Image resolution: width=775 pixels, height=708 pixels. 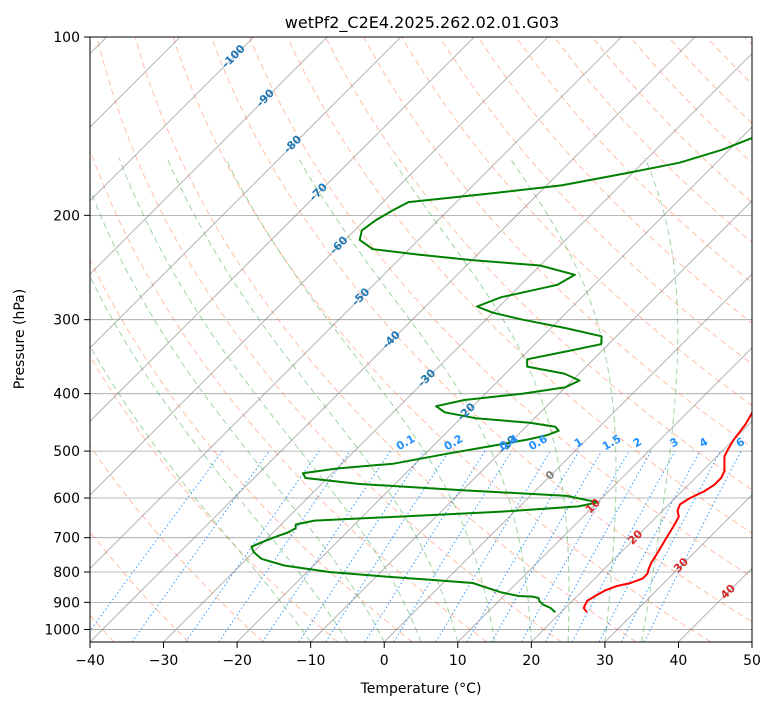 I want to click on y-tick-label: 800, so click(x=66, y=573).